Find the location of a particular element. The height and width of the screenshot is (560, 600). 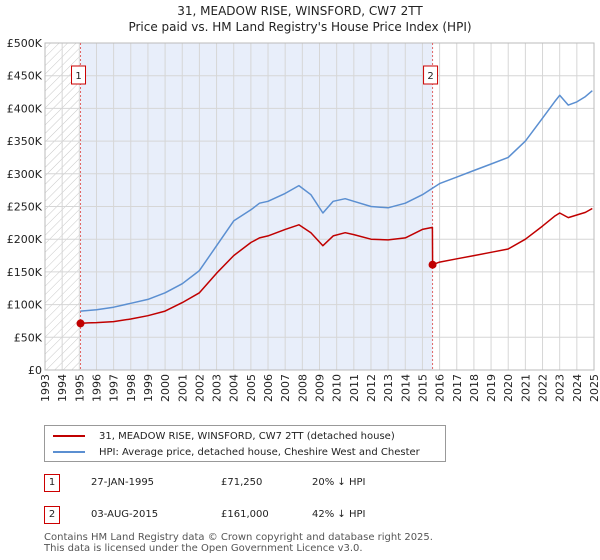

x-tick-label: 2004 is located at coordinates (234, 388).